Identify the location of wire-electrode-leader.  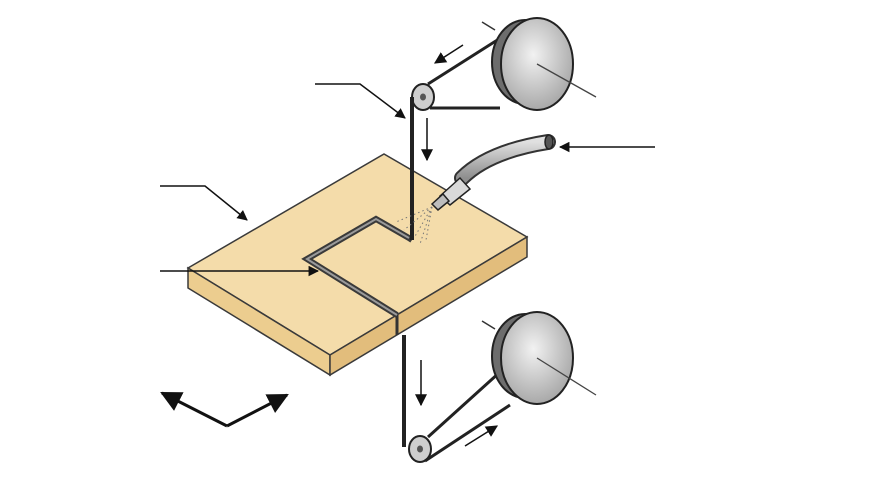
(360, 101).